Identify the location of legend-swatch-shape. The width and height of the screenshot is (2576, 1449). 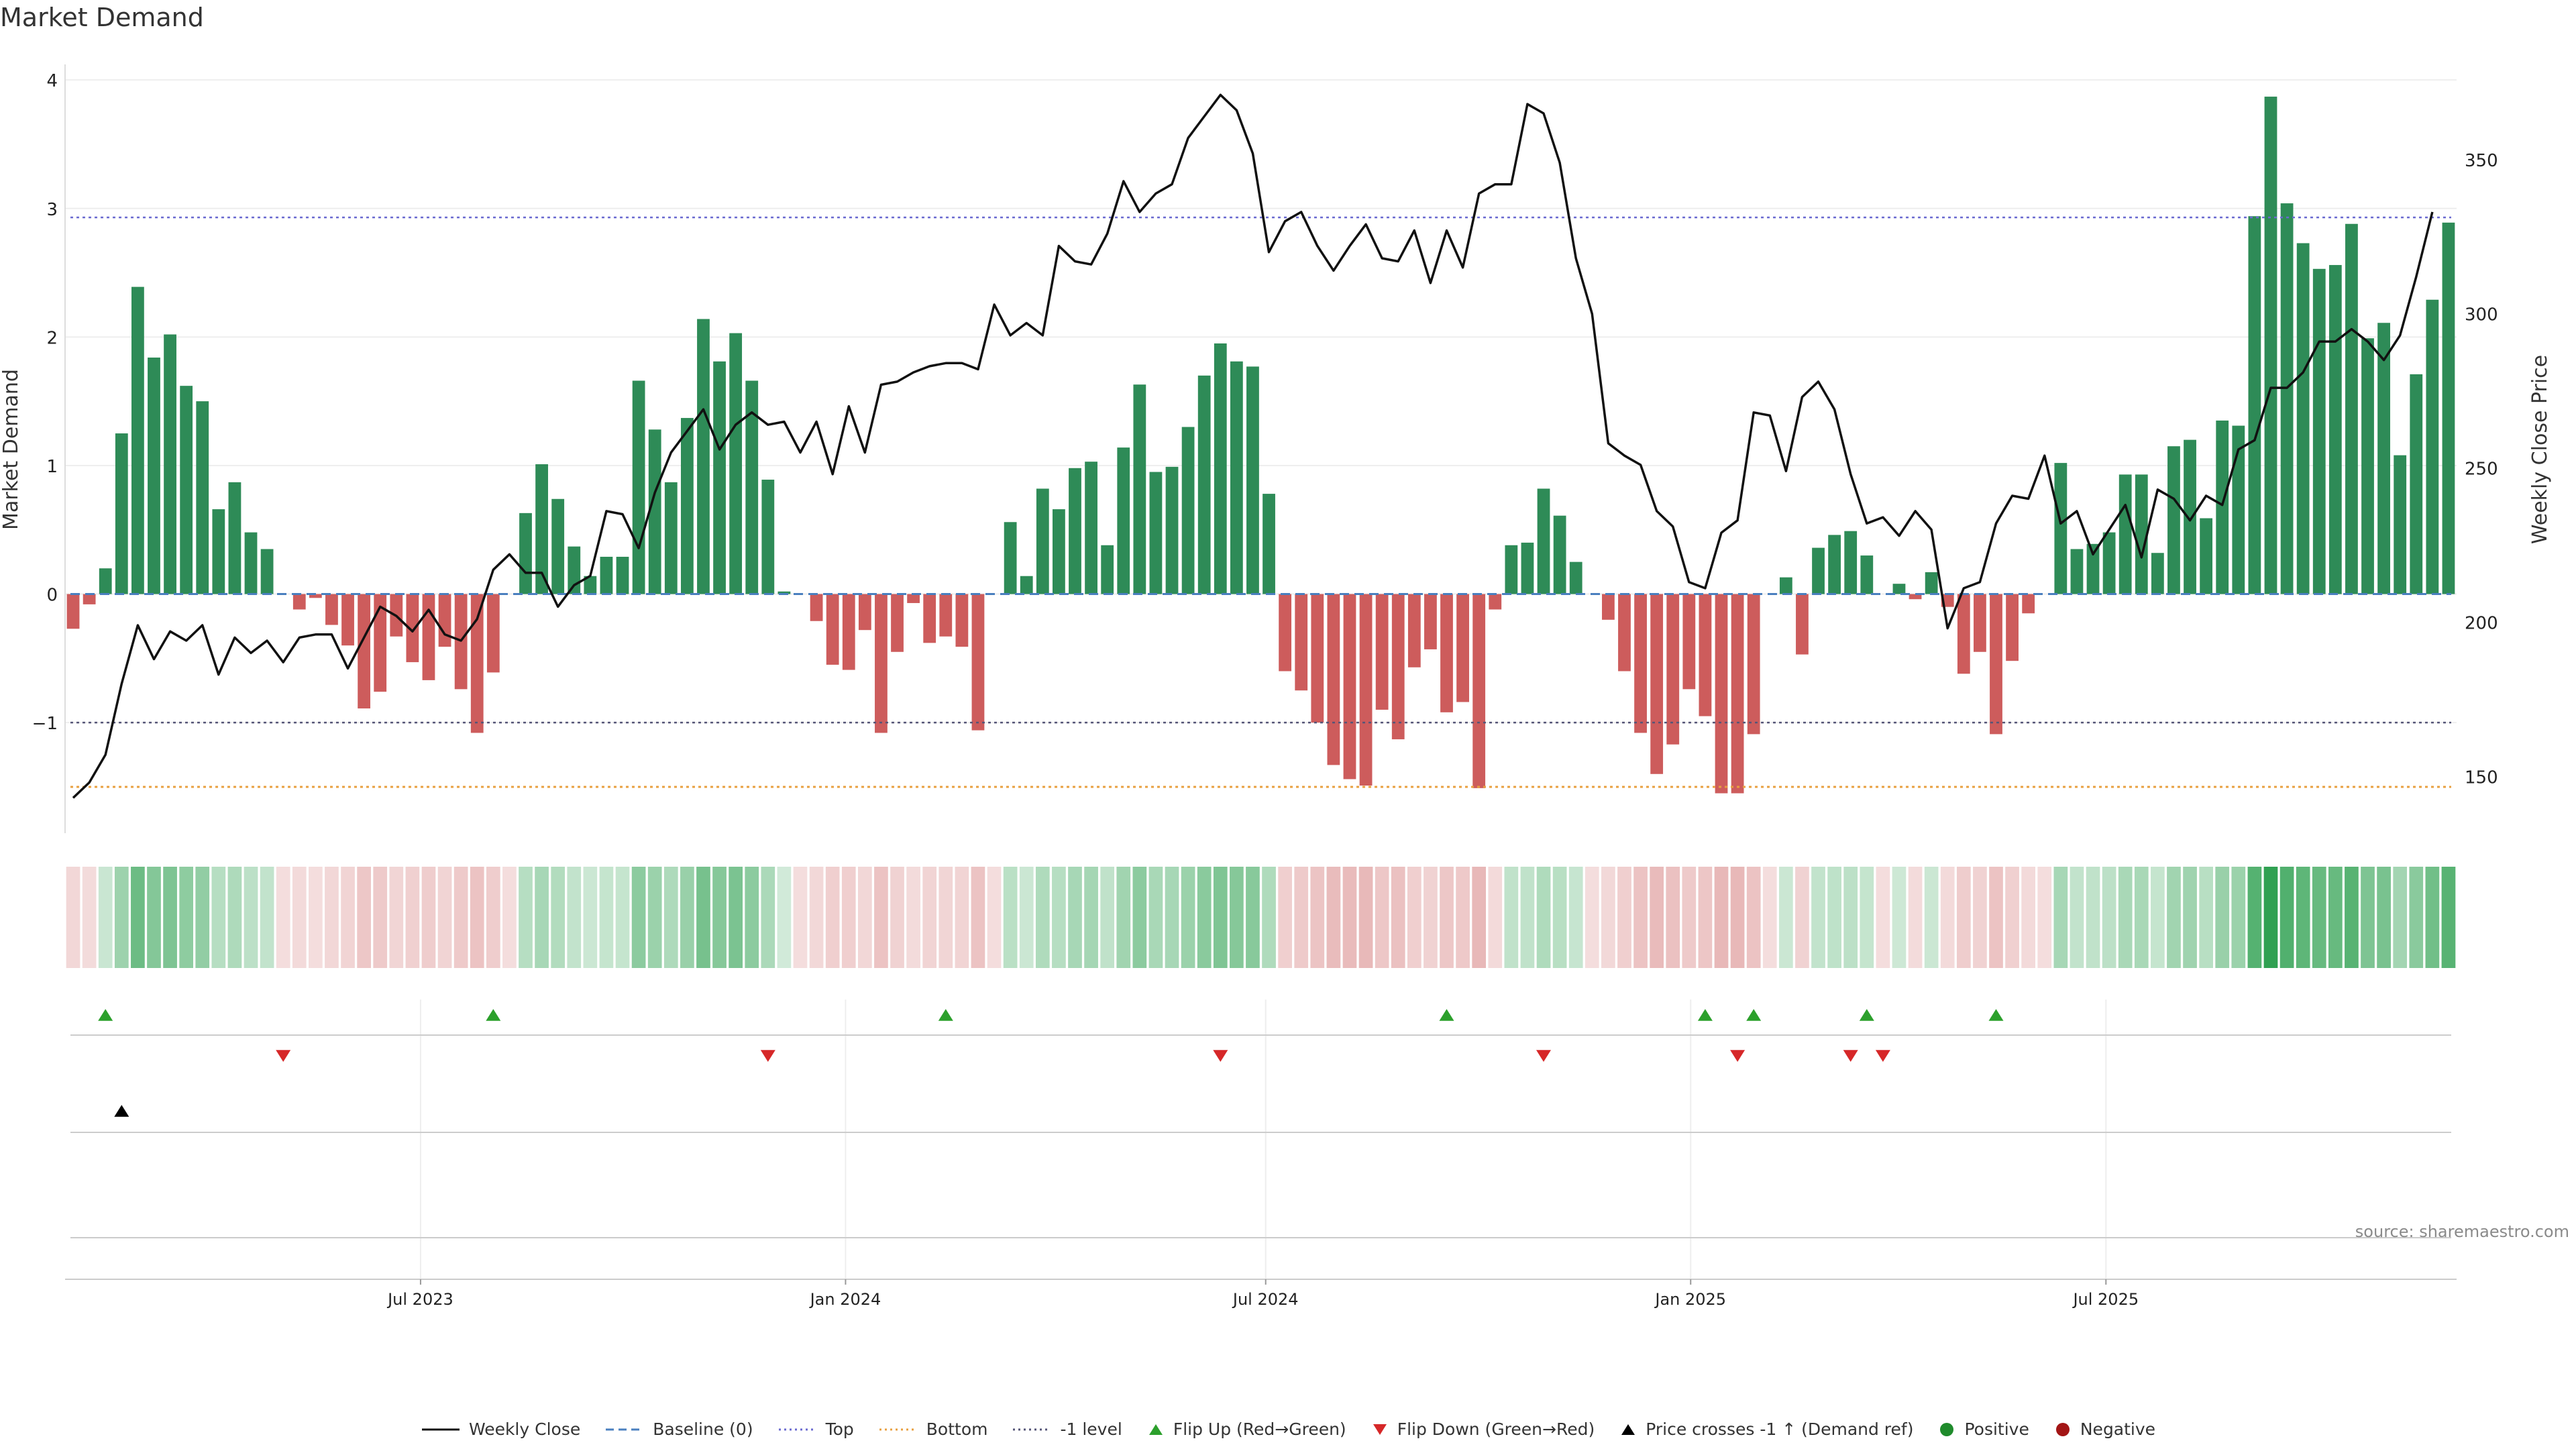
(1628, 1429).